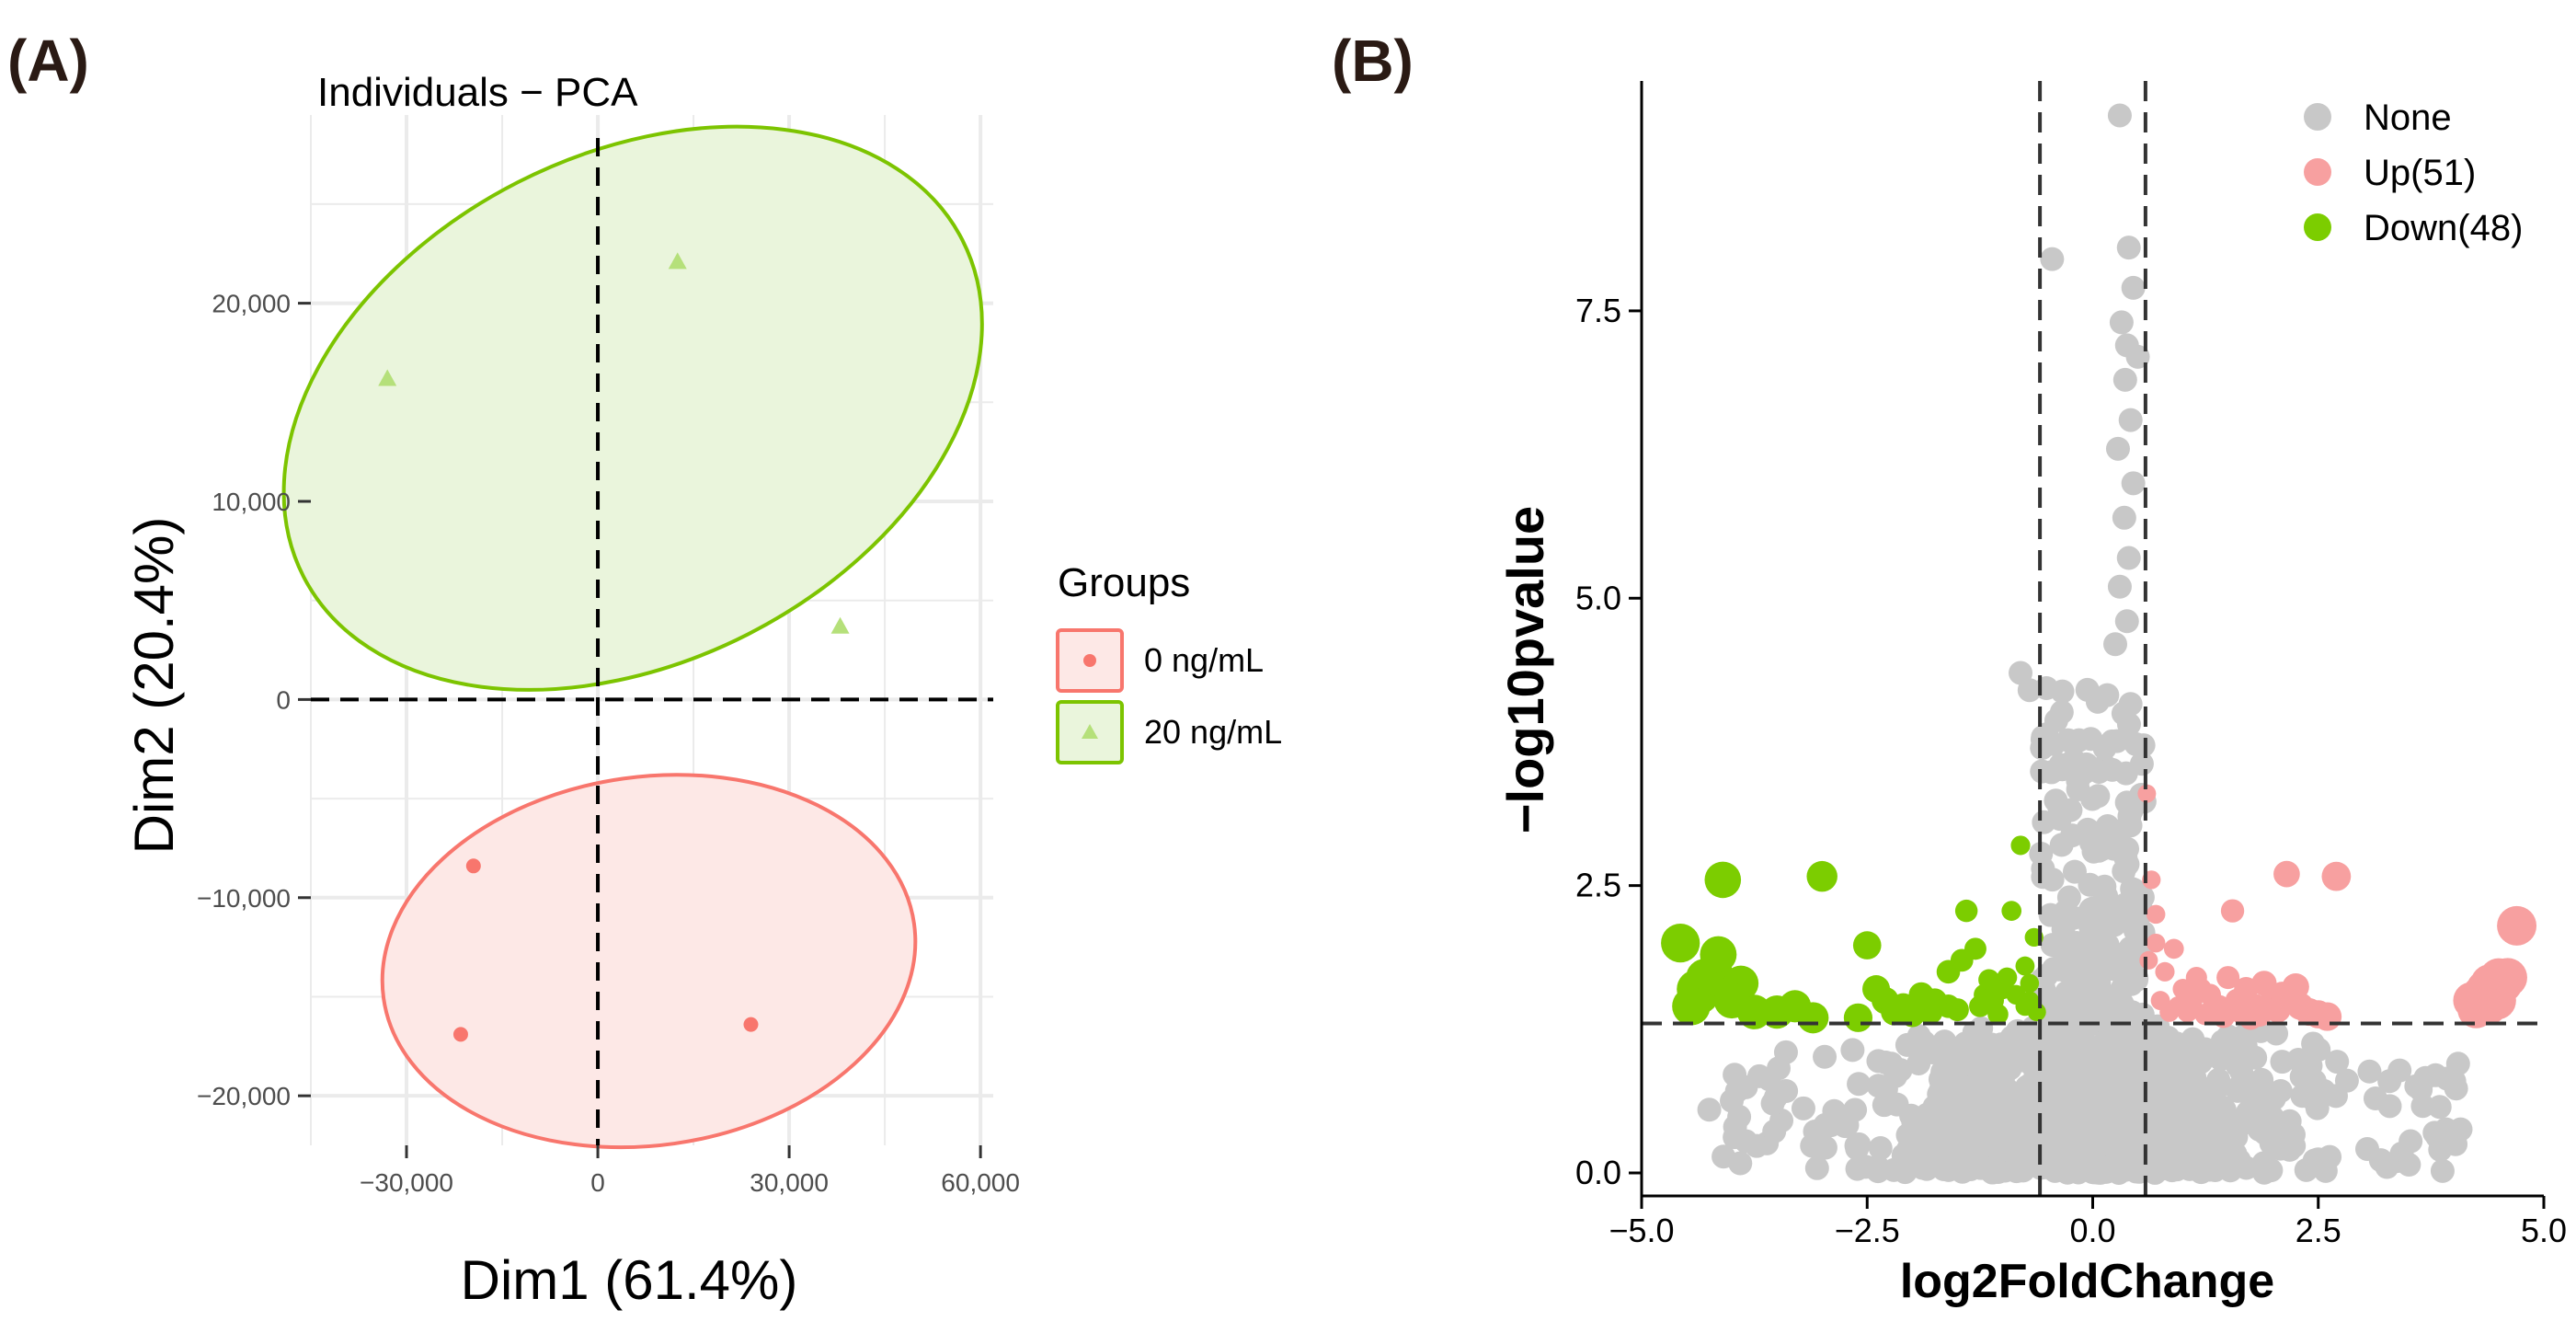 This screenshot has height=1333, width=2576. I want to click on volcano-x-tick-label: 0.0, so click(2092, 1230).